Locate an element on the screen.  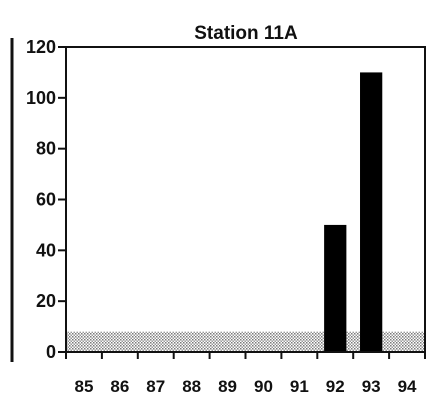
x-tick-label: 87 is located at coordinates (155, 386).